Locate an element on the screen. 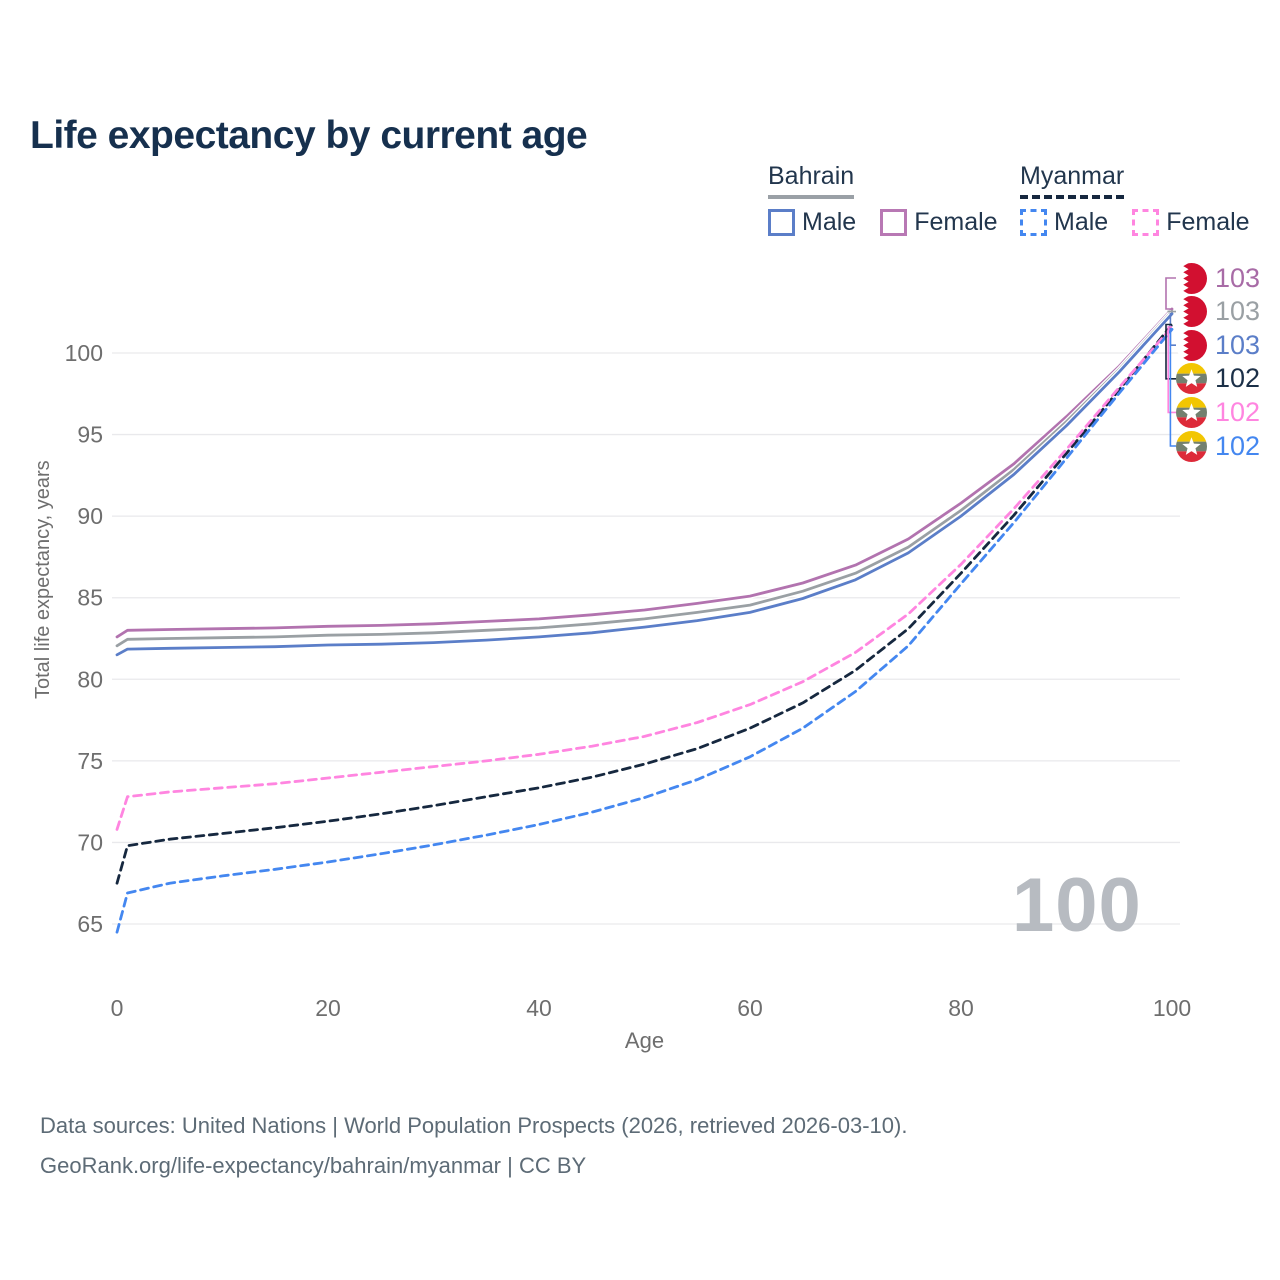  y-tick-label: 100 is located at coordinates (84, 353).